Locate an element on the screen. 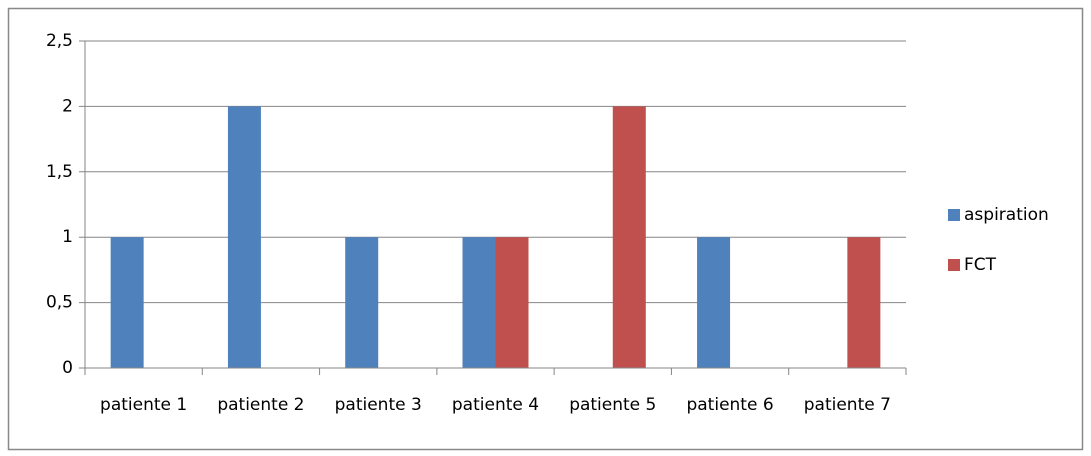 The image size is (1091, 456). x-tick-label: patiente 3 is located at coordinates (378, 405).